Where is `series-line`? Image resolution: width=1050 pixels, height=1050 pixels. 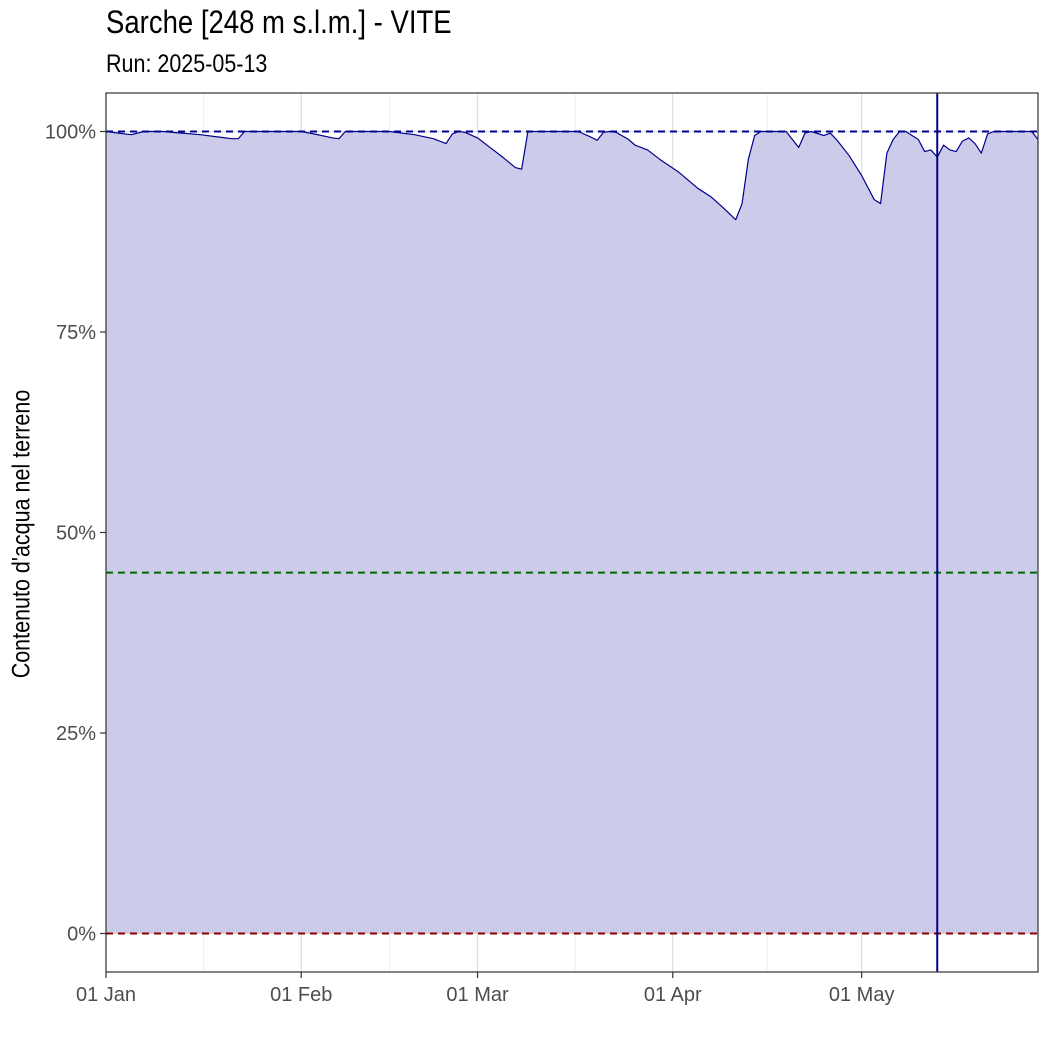 series-line is located at coordinates (572, 175).